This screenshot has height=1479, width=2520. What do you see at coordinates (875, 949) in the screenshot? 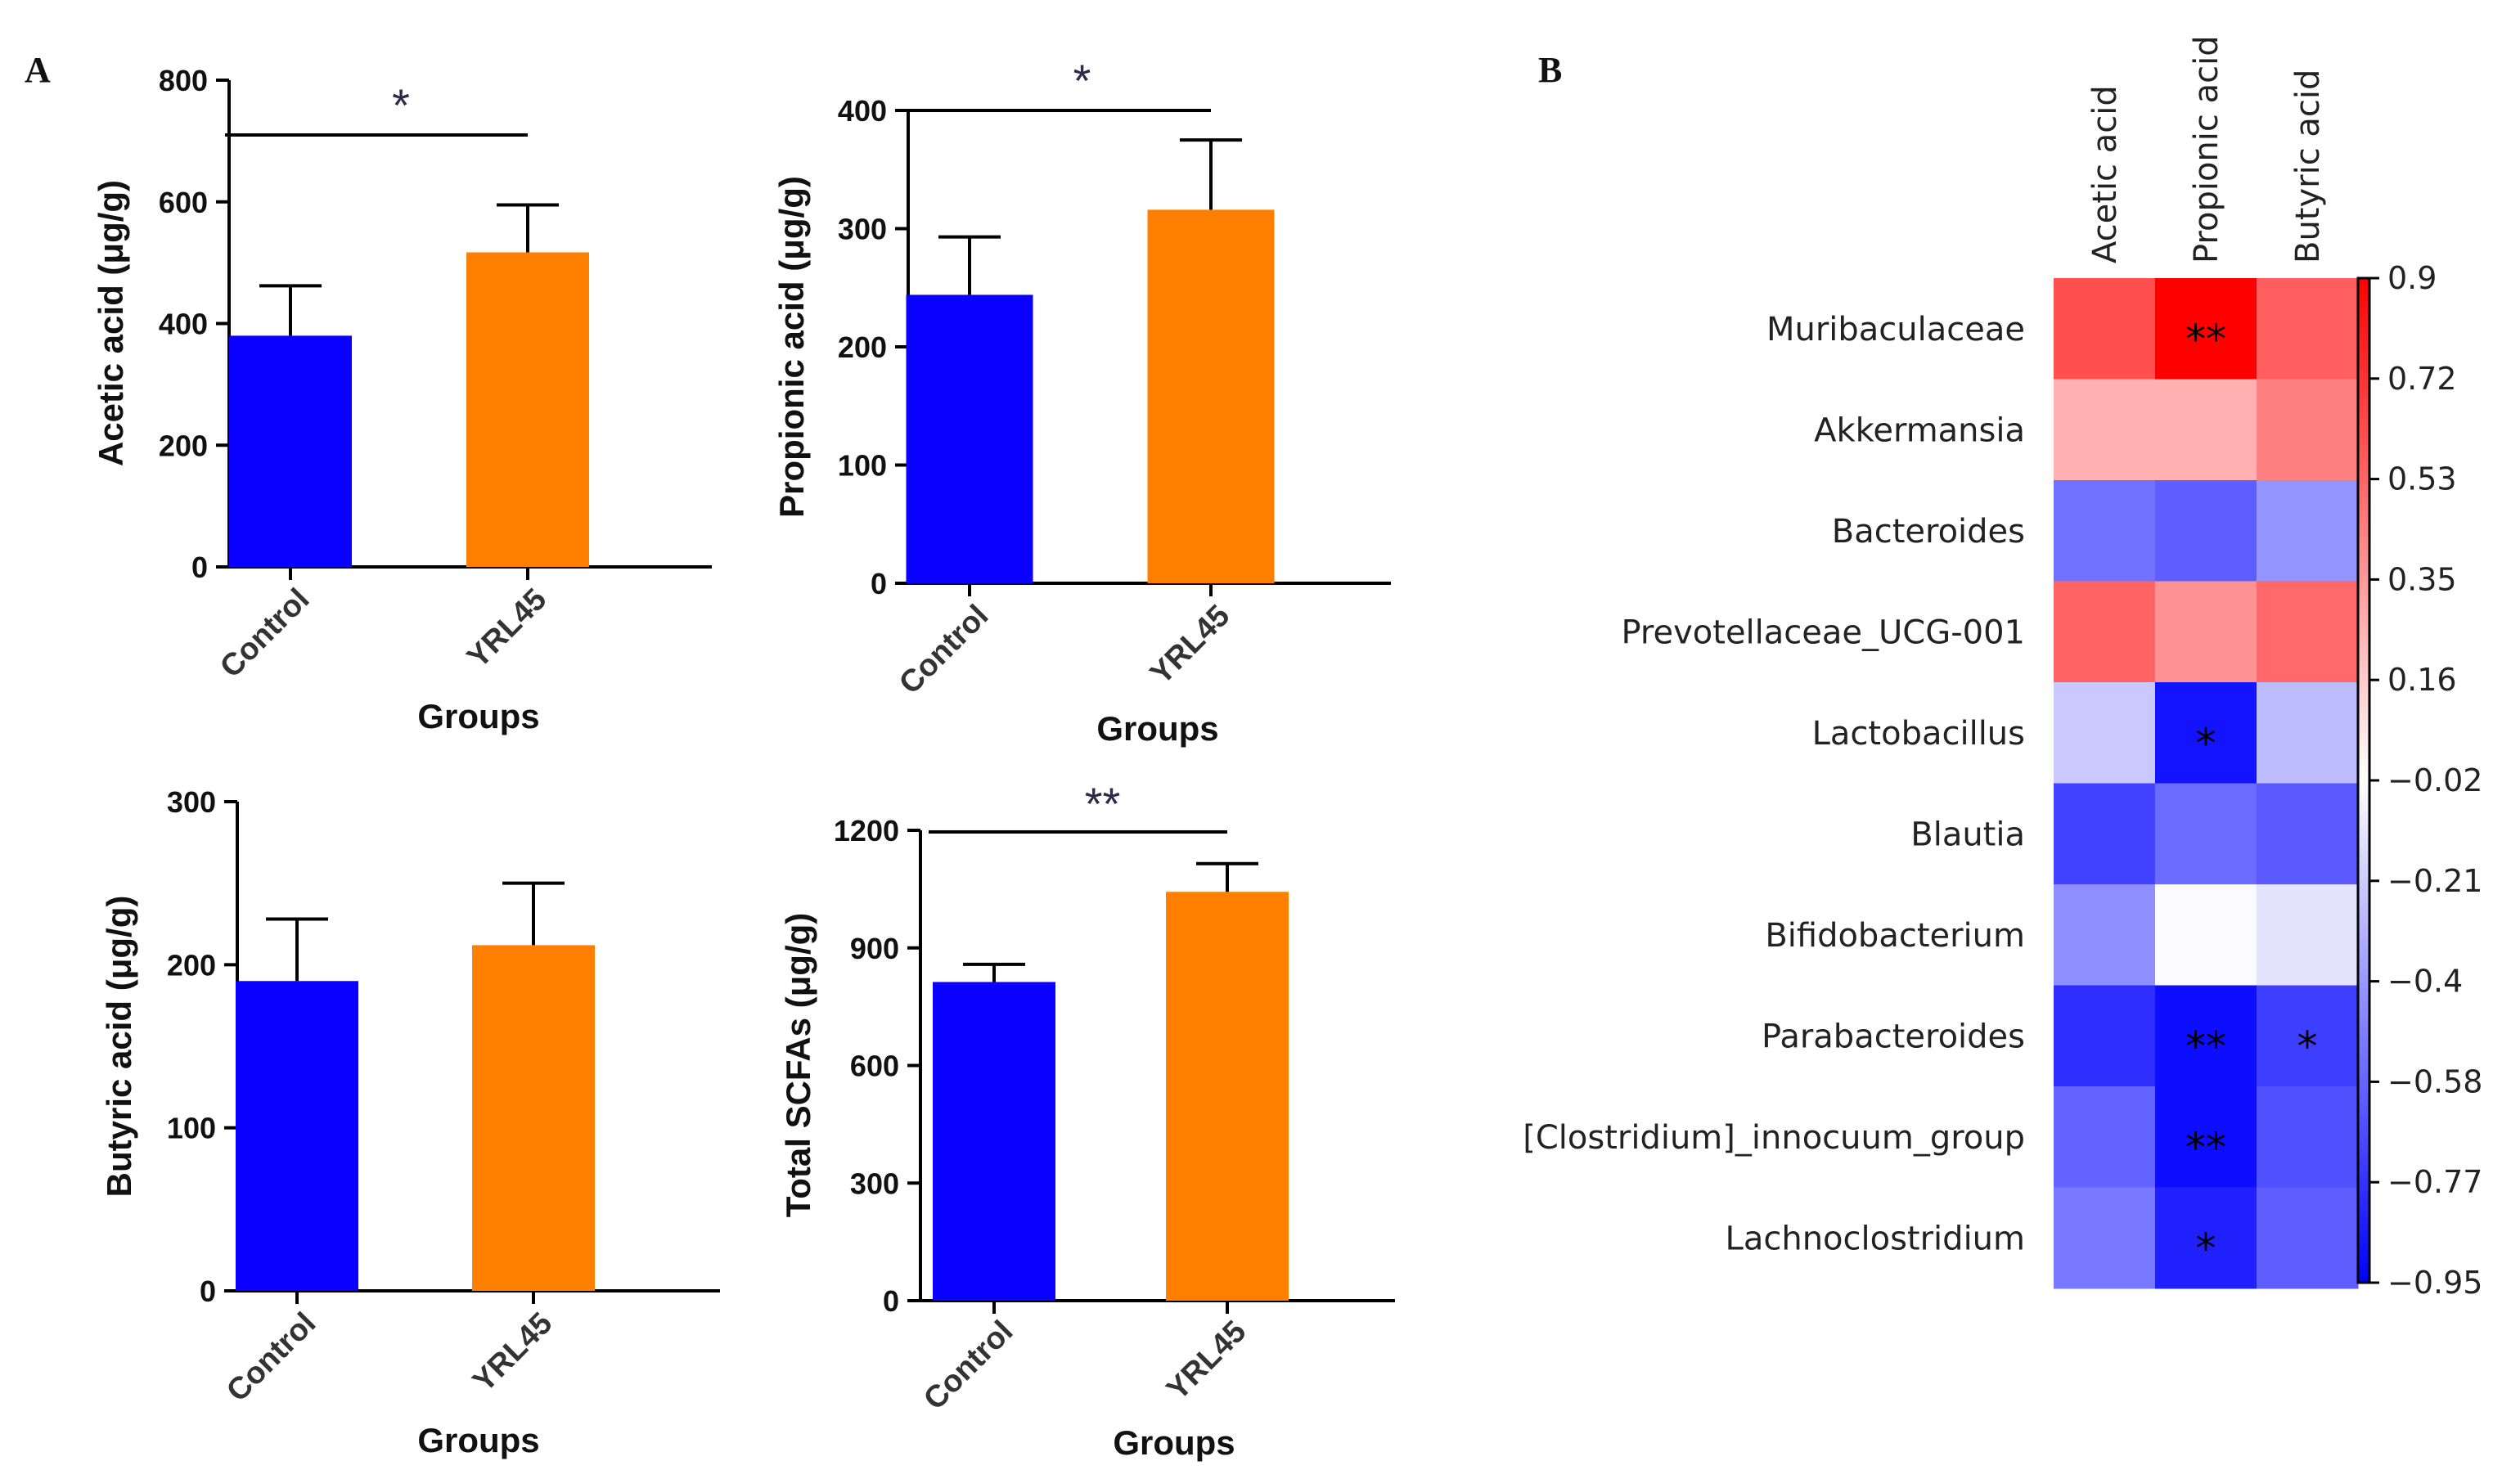
I see `y-tick-label: 900` at bounding box center [875, 949].